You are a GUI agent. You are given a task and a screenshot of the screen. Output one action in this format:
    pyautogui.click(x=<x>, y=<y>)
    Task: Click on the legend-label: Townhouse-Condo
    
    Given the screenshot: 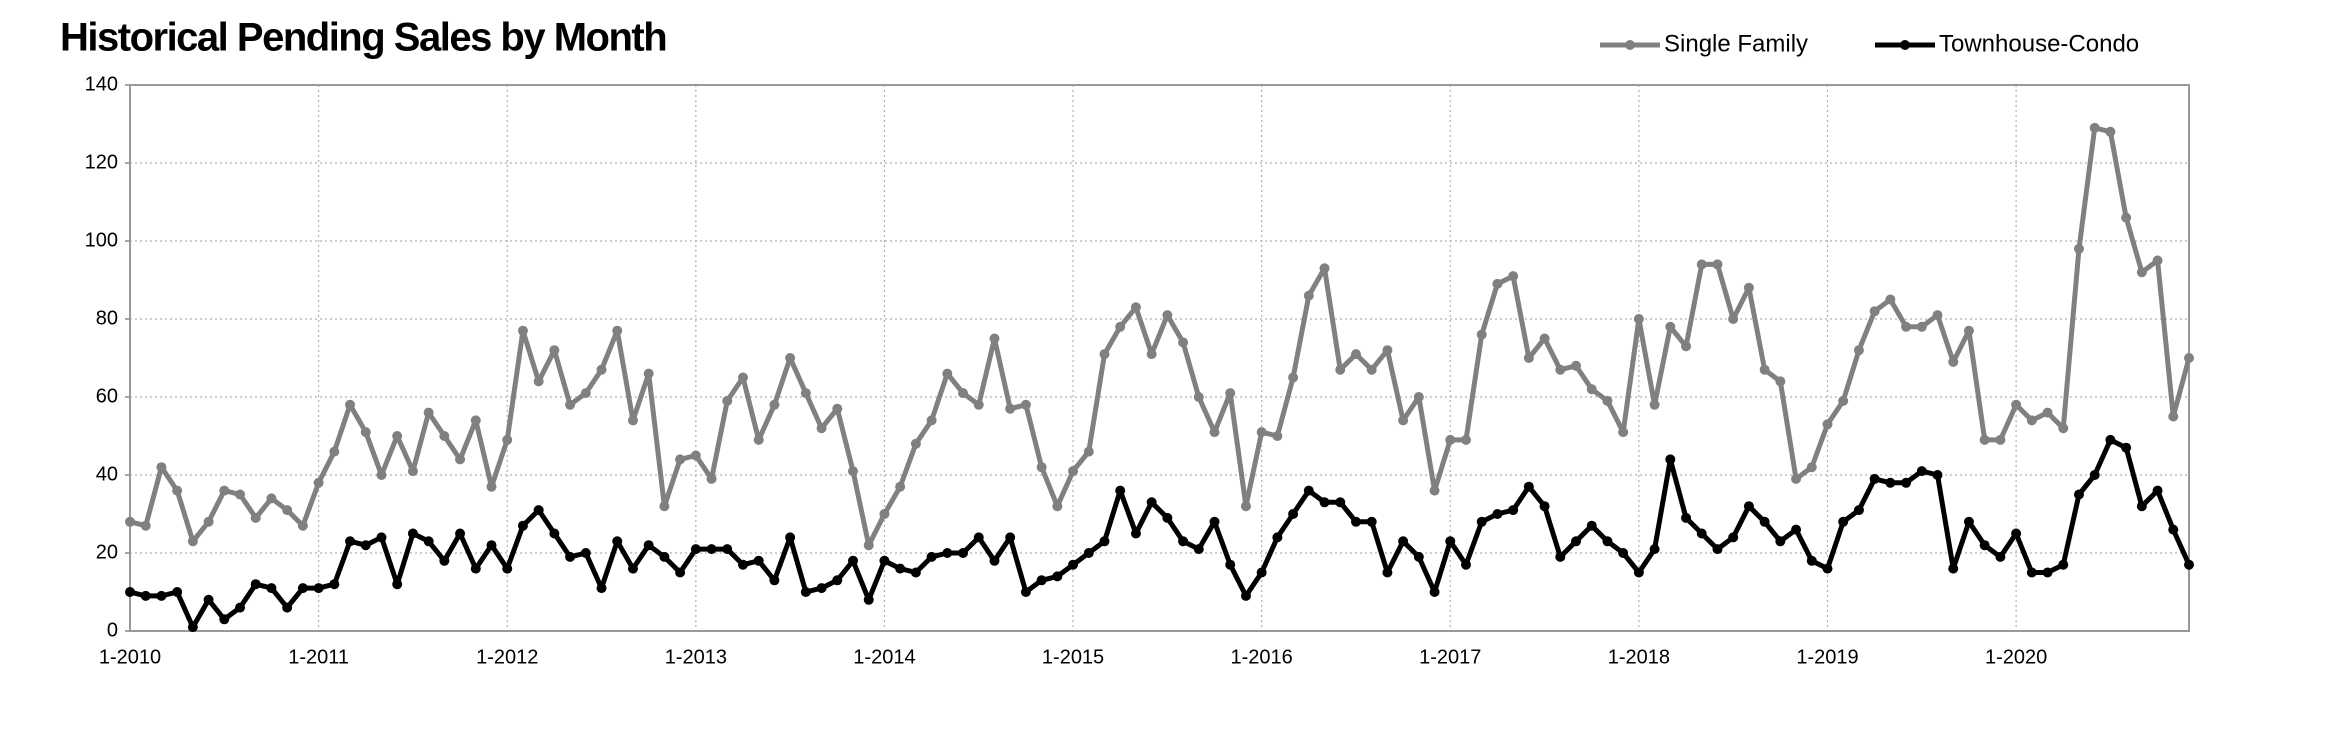 What is the action you would take?
    pyautogui.click(x=2039, y=43)
    